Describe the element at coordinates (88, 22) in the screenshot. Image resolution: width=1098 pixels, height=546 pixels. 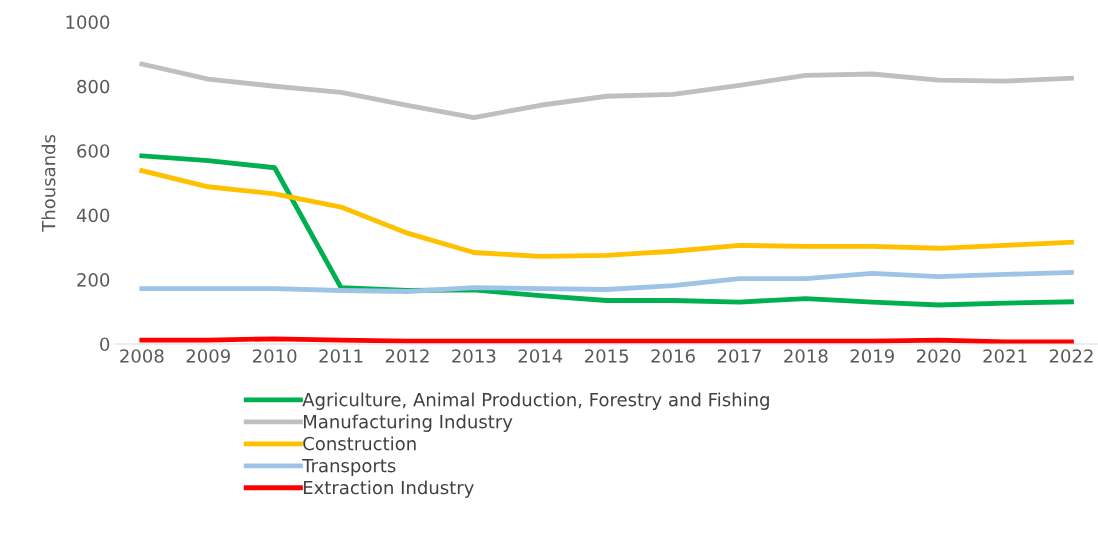
I see `y-tick-label: 1000` at that location.